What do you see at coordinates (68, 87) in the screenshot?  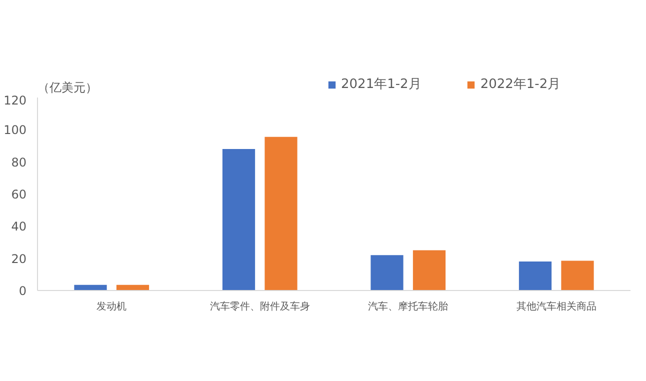 I see `y-axis-title: （亿美元）` at bounding box center [68, 87].